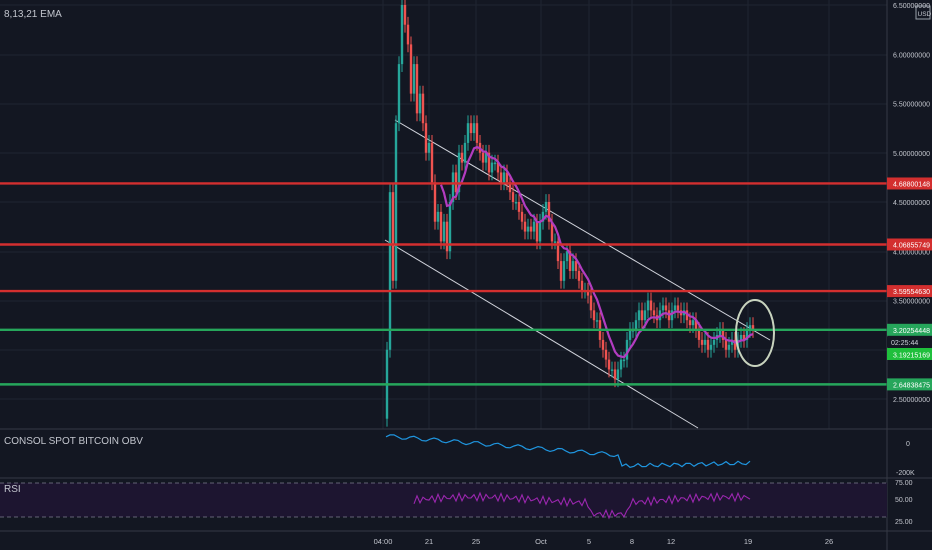 The height and width of the screenshot is (550, 932). Describe the element at coordinates (541, 541) in the screenshot. I see `time-tick-label: Oct` at that location.